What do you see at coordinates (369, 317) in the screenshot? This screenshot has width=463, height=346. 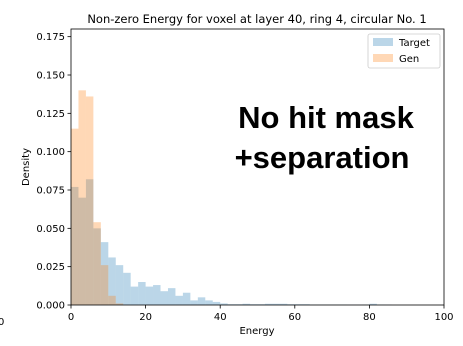 I see `x-tick-label: 80` at bounding box center [369, 317].